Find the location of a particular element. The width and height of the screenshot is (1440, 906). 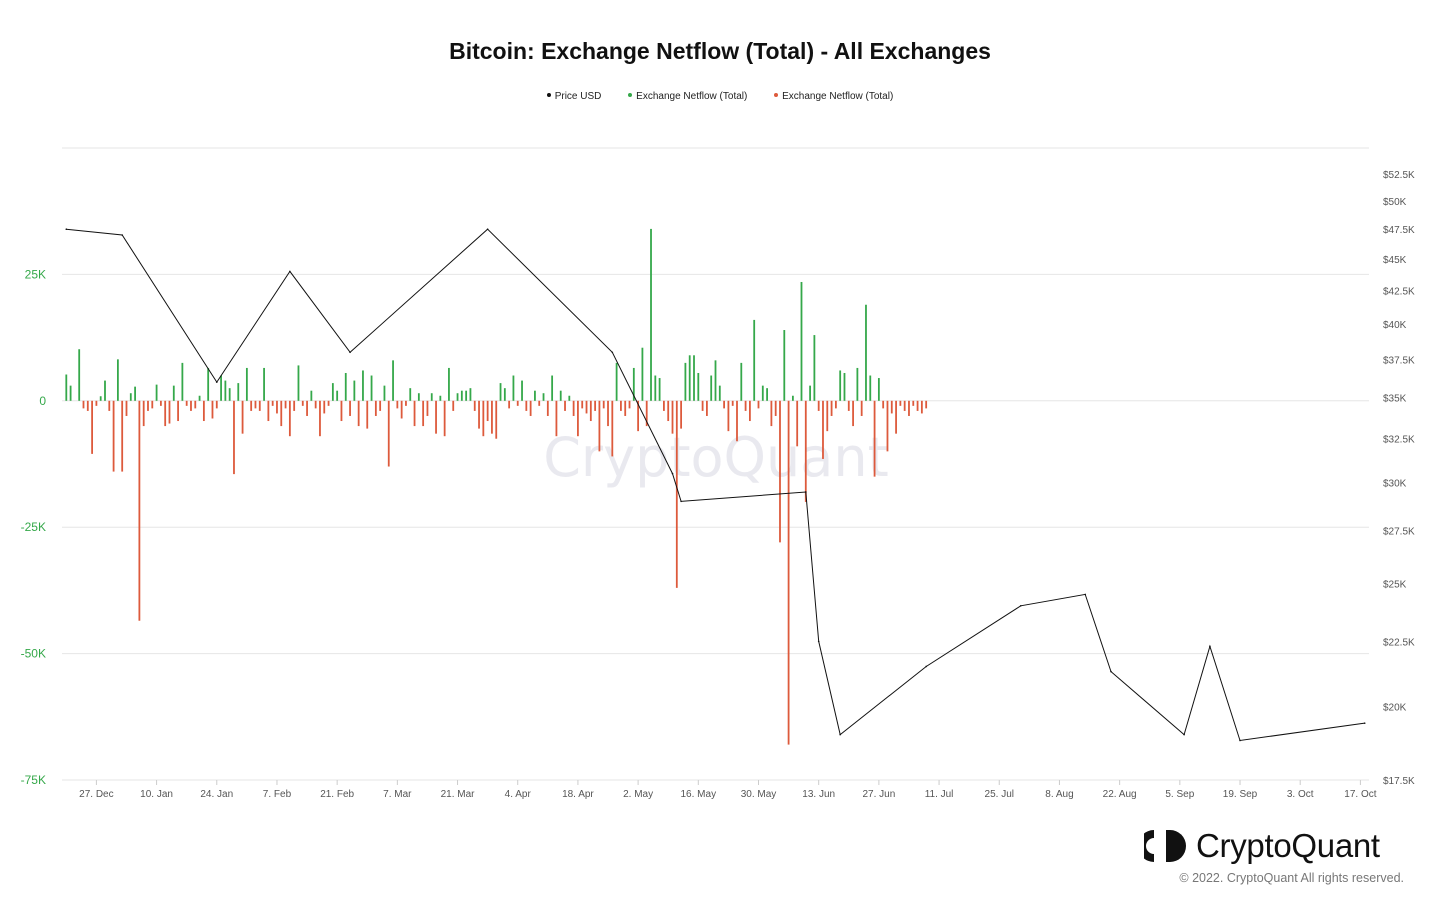

y-left-tick-label: -75K is located at coordinates (33, 780).